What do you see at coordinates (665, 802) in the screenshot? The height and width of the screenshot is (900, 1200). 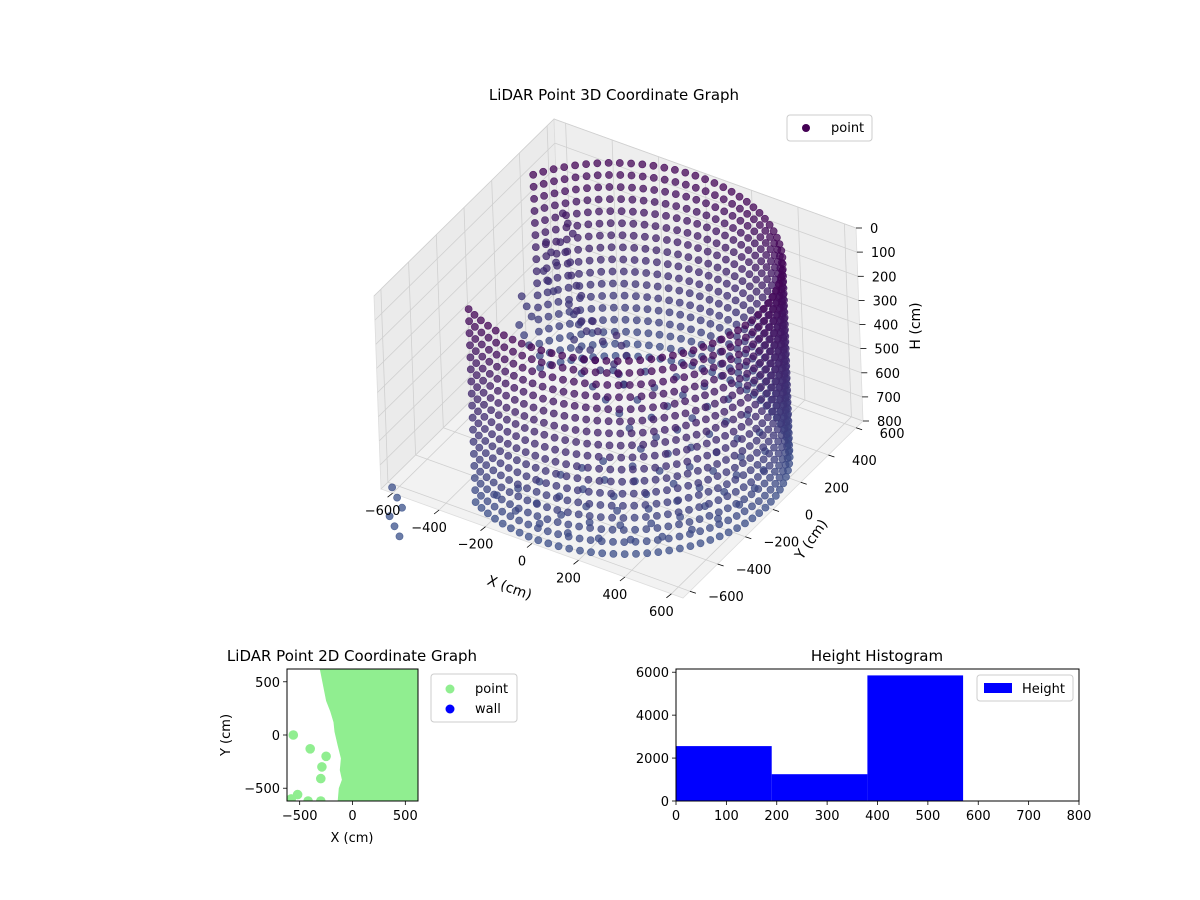 I see `hist-y-tick-label: 0` at bounding box center [665, 802].